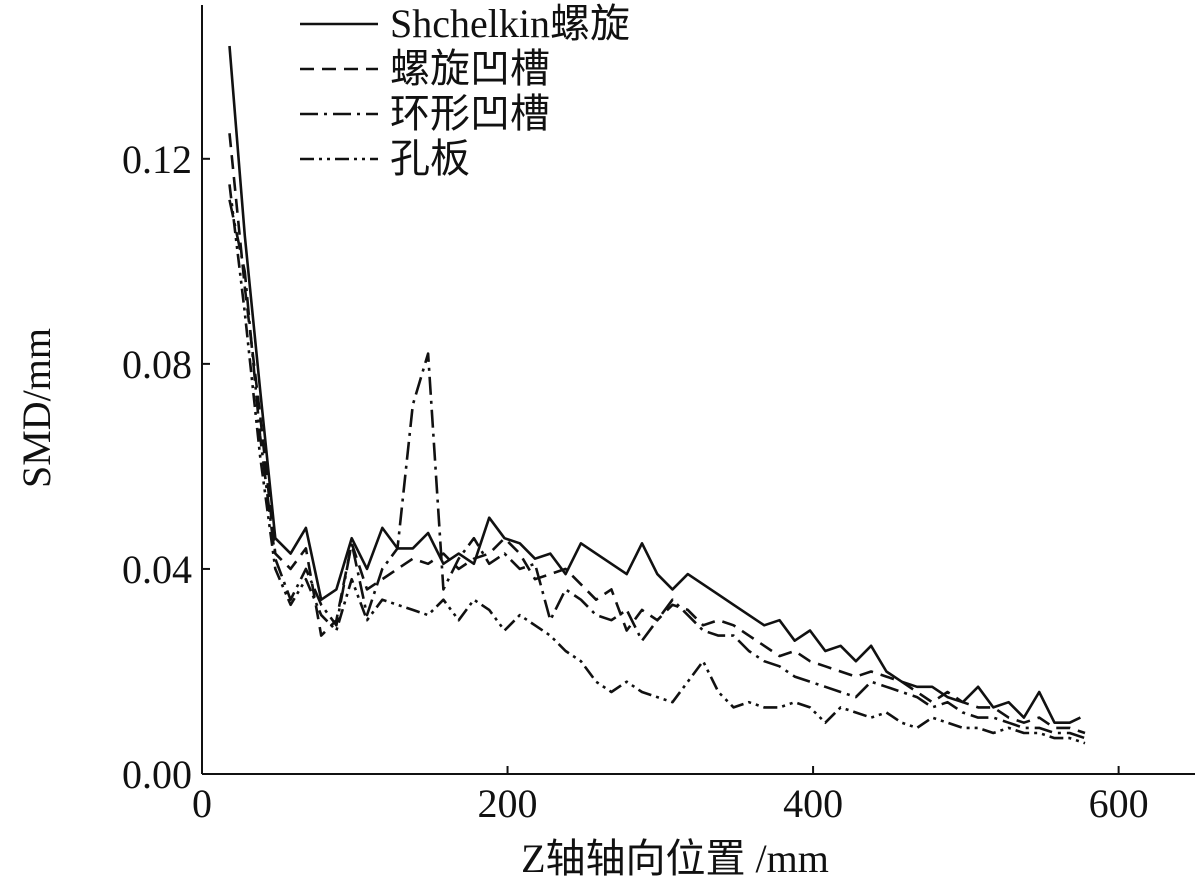  Describe the element at coordinates (157, 774) in the screenshot. I see `y-tick-label: 0.00` at that location.